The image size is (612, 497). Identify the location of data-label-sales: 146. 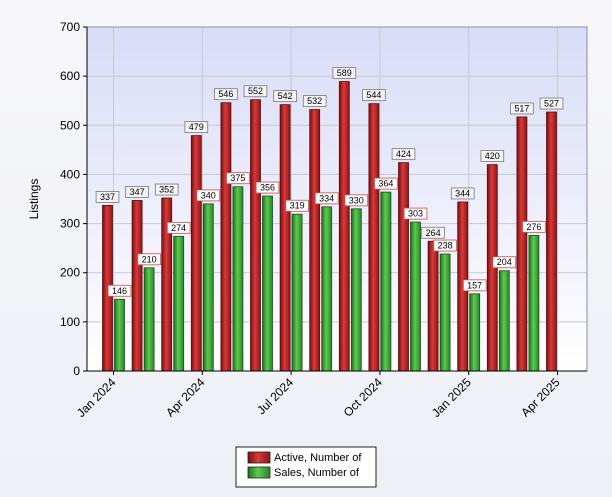
(119, 291).